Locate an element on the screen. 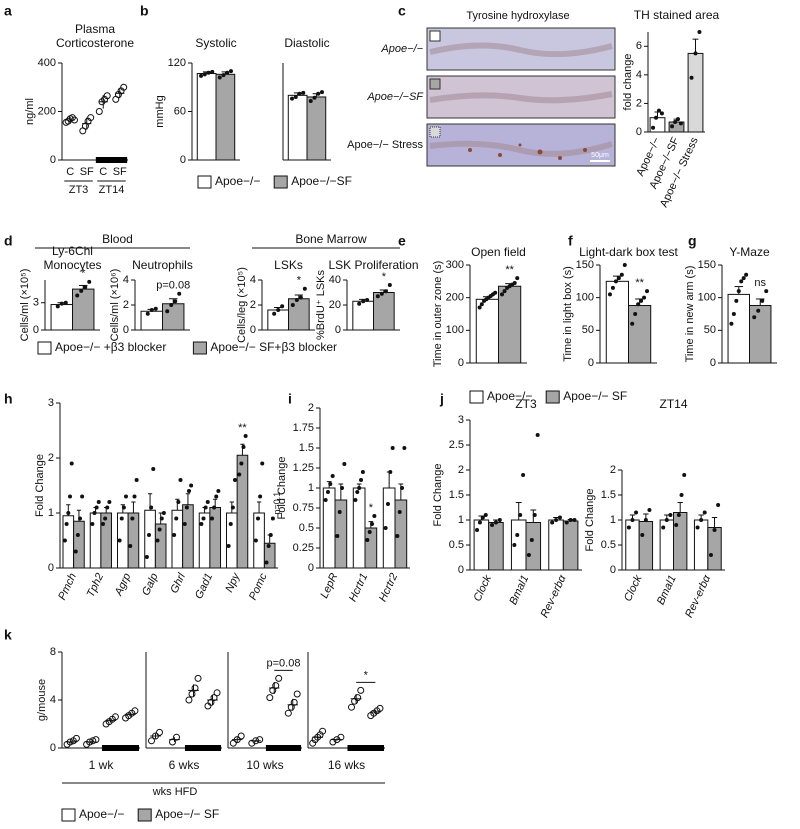  annotation: ns is located at coordinates (760, 283).